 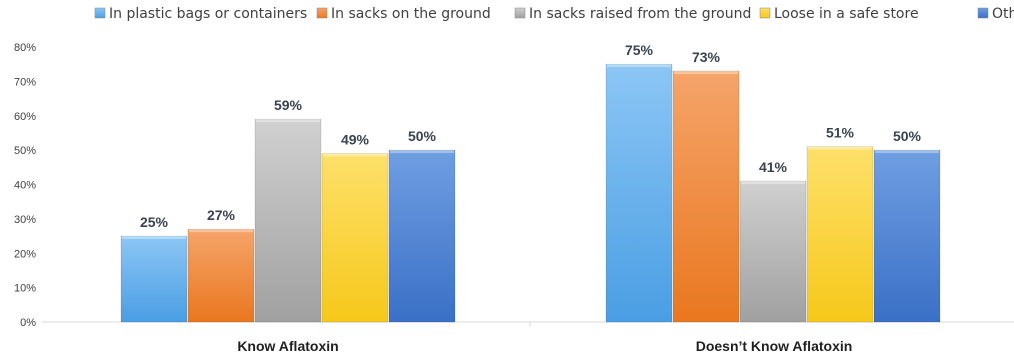 I want to click on y-tick-label: 60%, so click(x=25, y=117).